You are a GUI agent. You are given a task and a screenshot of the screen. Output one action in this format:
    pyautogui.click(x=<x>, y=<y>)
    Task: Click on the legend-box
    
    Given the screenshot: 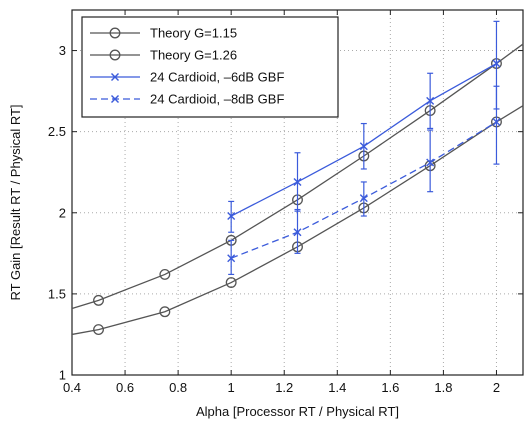 What is the action you would take?
    pyautogui.click(x=210, y=67)
    